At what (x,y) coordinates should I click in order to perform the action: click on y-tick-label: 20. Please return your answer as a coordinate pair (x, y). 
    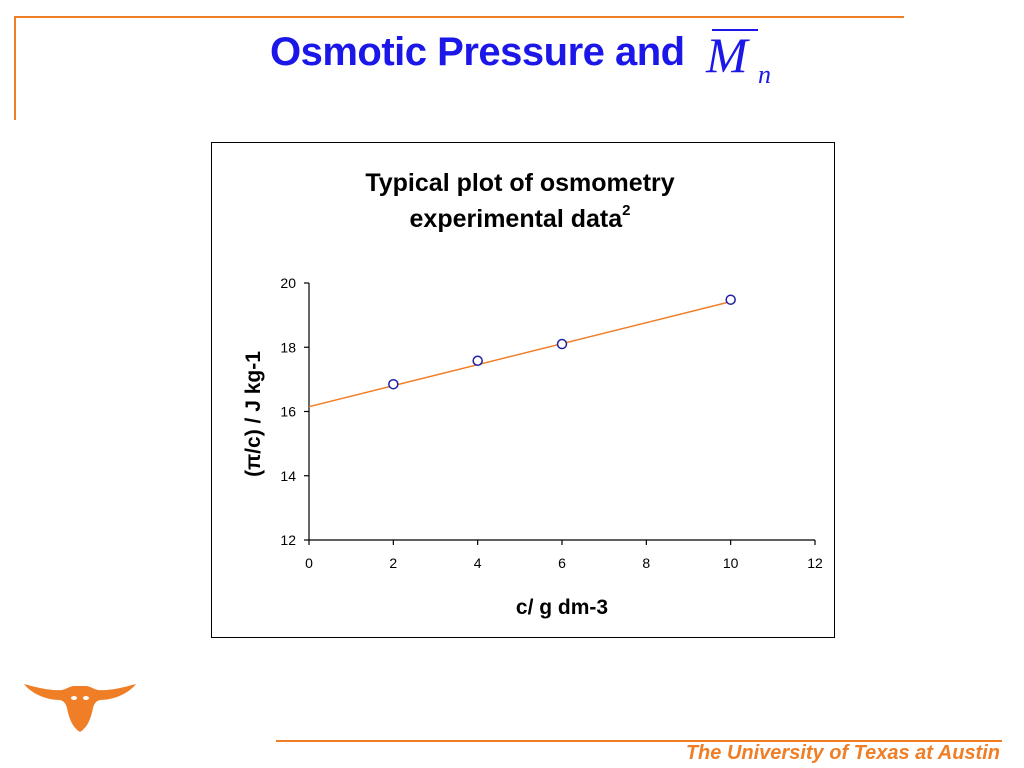
    Looking at the image, I should click on (288, 283).